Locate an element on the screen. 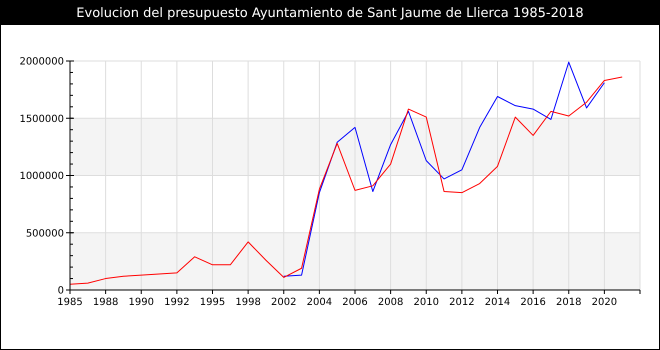 The image size is (660, 350). x-tick-label: 2018 is located at coordinates (569, 302).